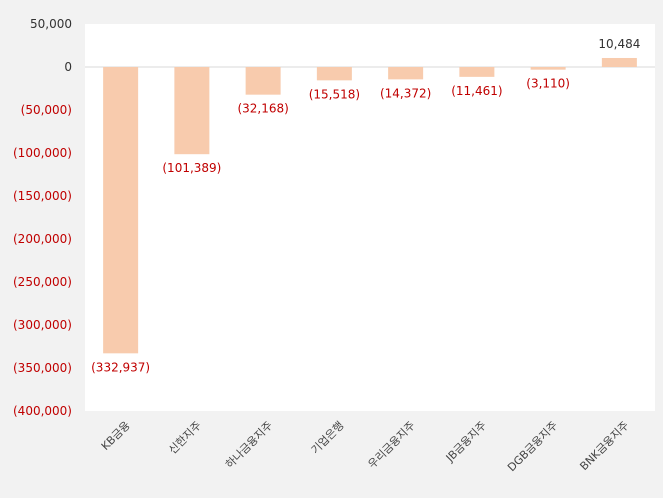 Image resolution: width=663 pixels, height=498 pixels. Describe the element at coordinates (248, 444) in the screenshot. I see `x-tick-label: 하나금융지주` at that location.